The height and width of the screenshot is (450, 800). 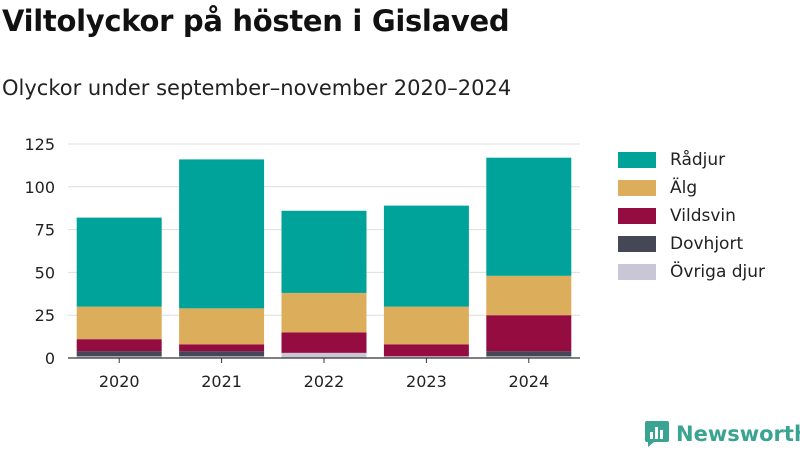 I want to click on legend-item-ovriga-djur: Övriga djur, so click(x=691, y=272).